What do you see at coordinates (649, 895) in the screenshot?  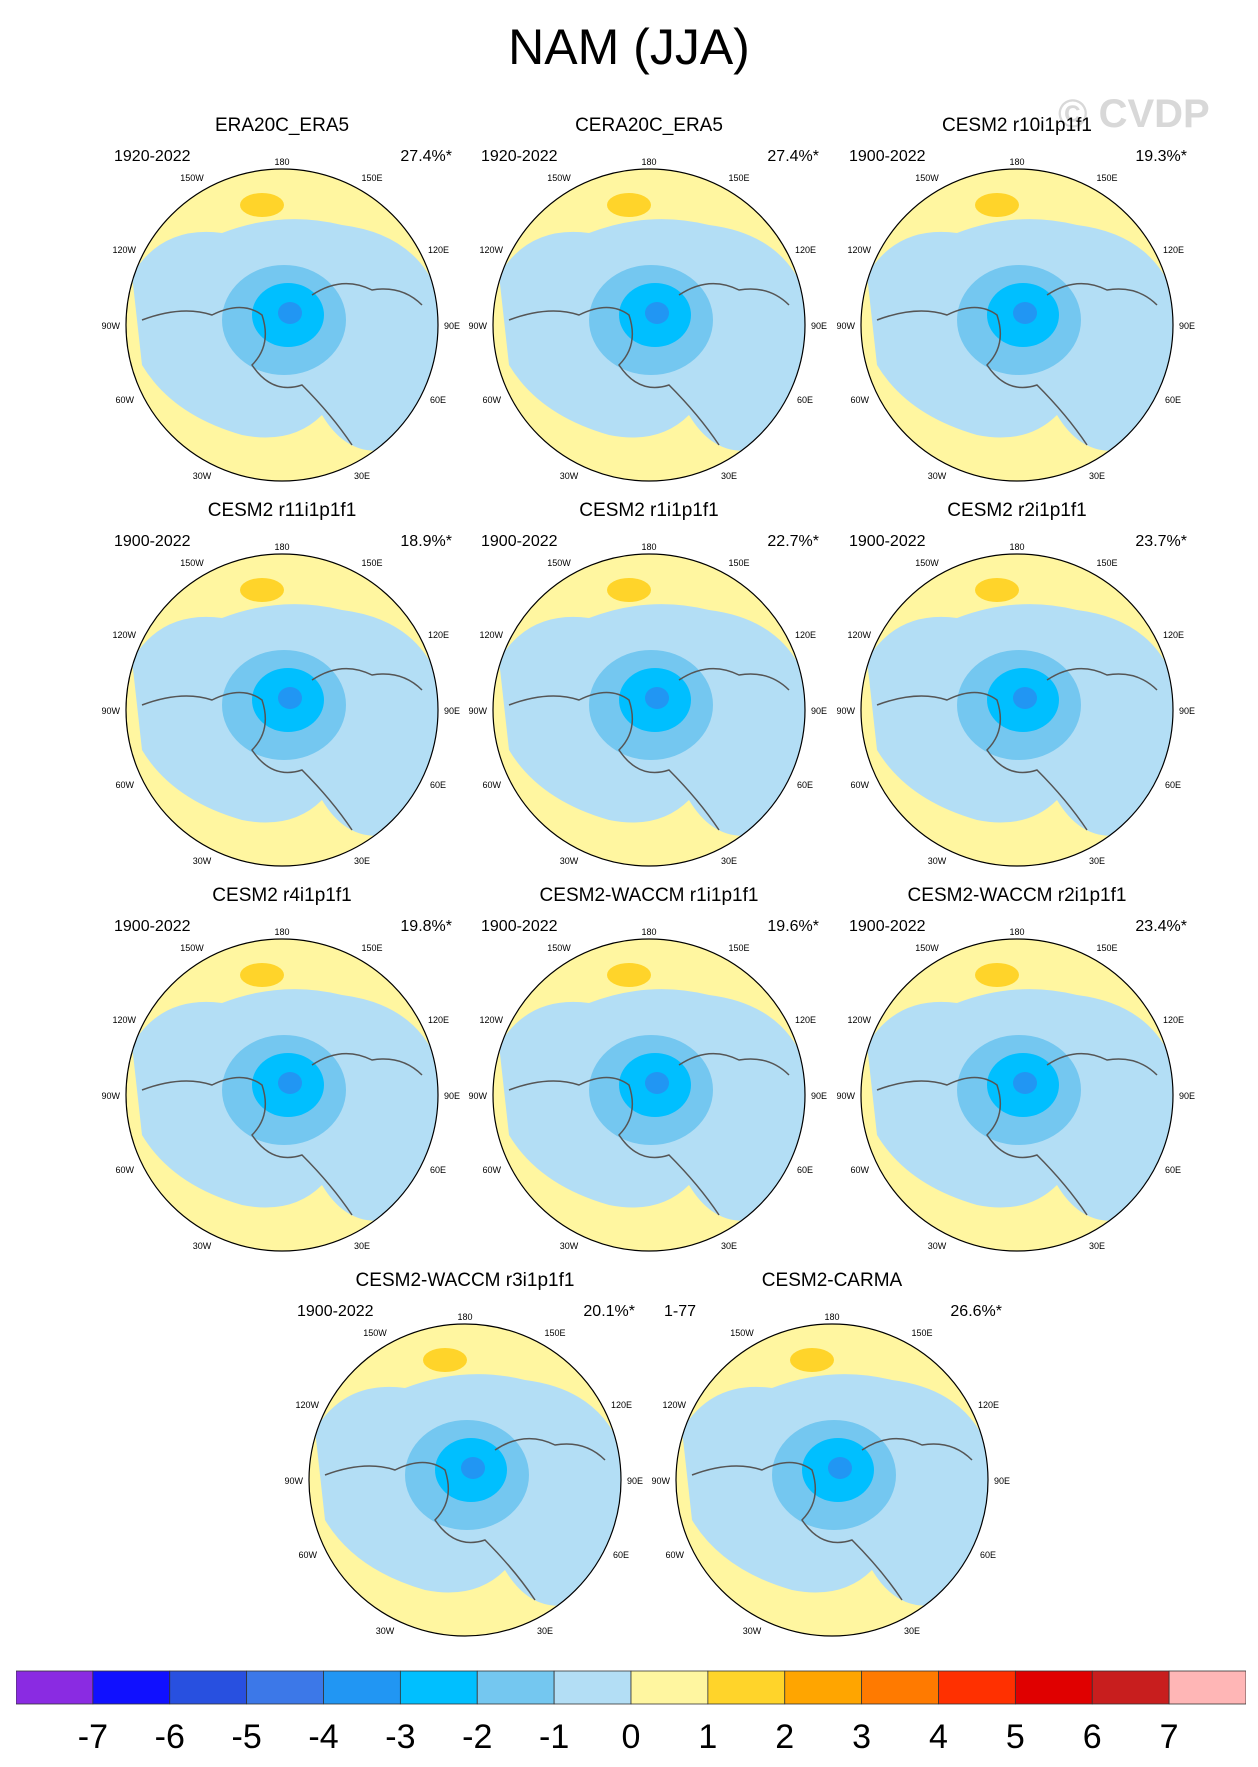 I see `panel-title: CESM2-WACCM r1i1p1f1` at bounding box center [649, 895].